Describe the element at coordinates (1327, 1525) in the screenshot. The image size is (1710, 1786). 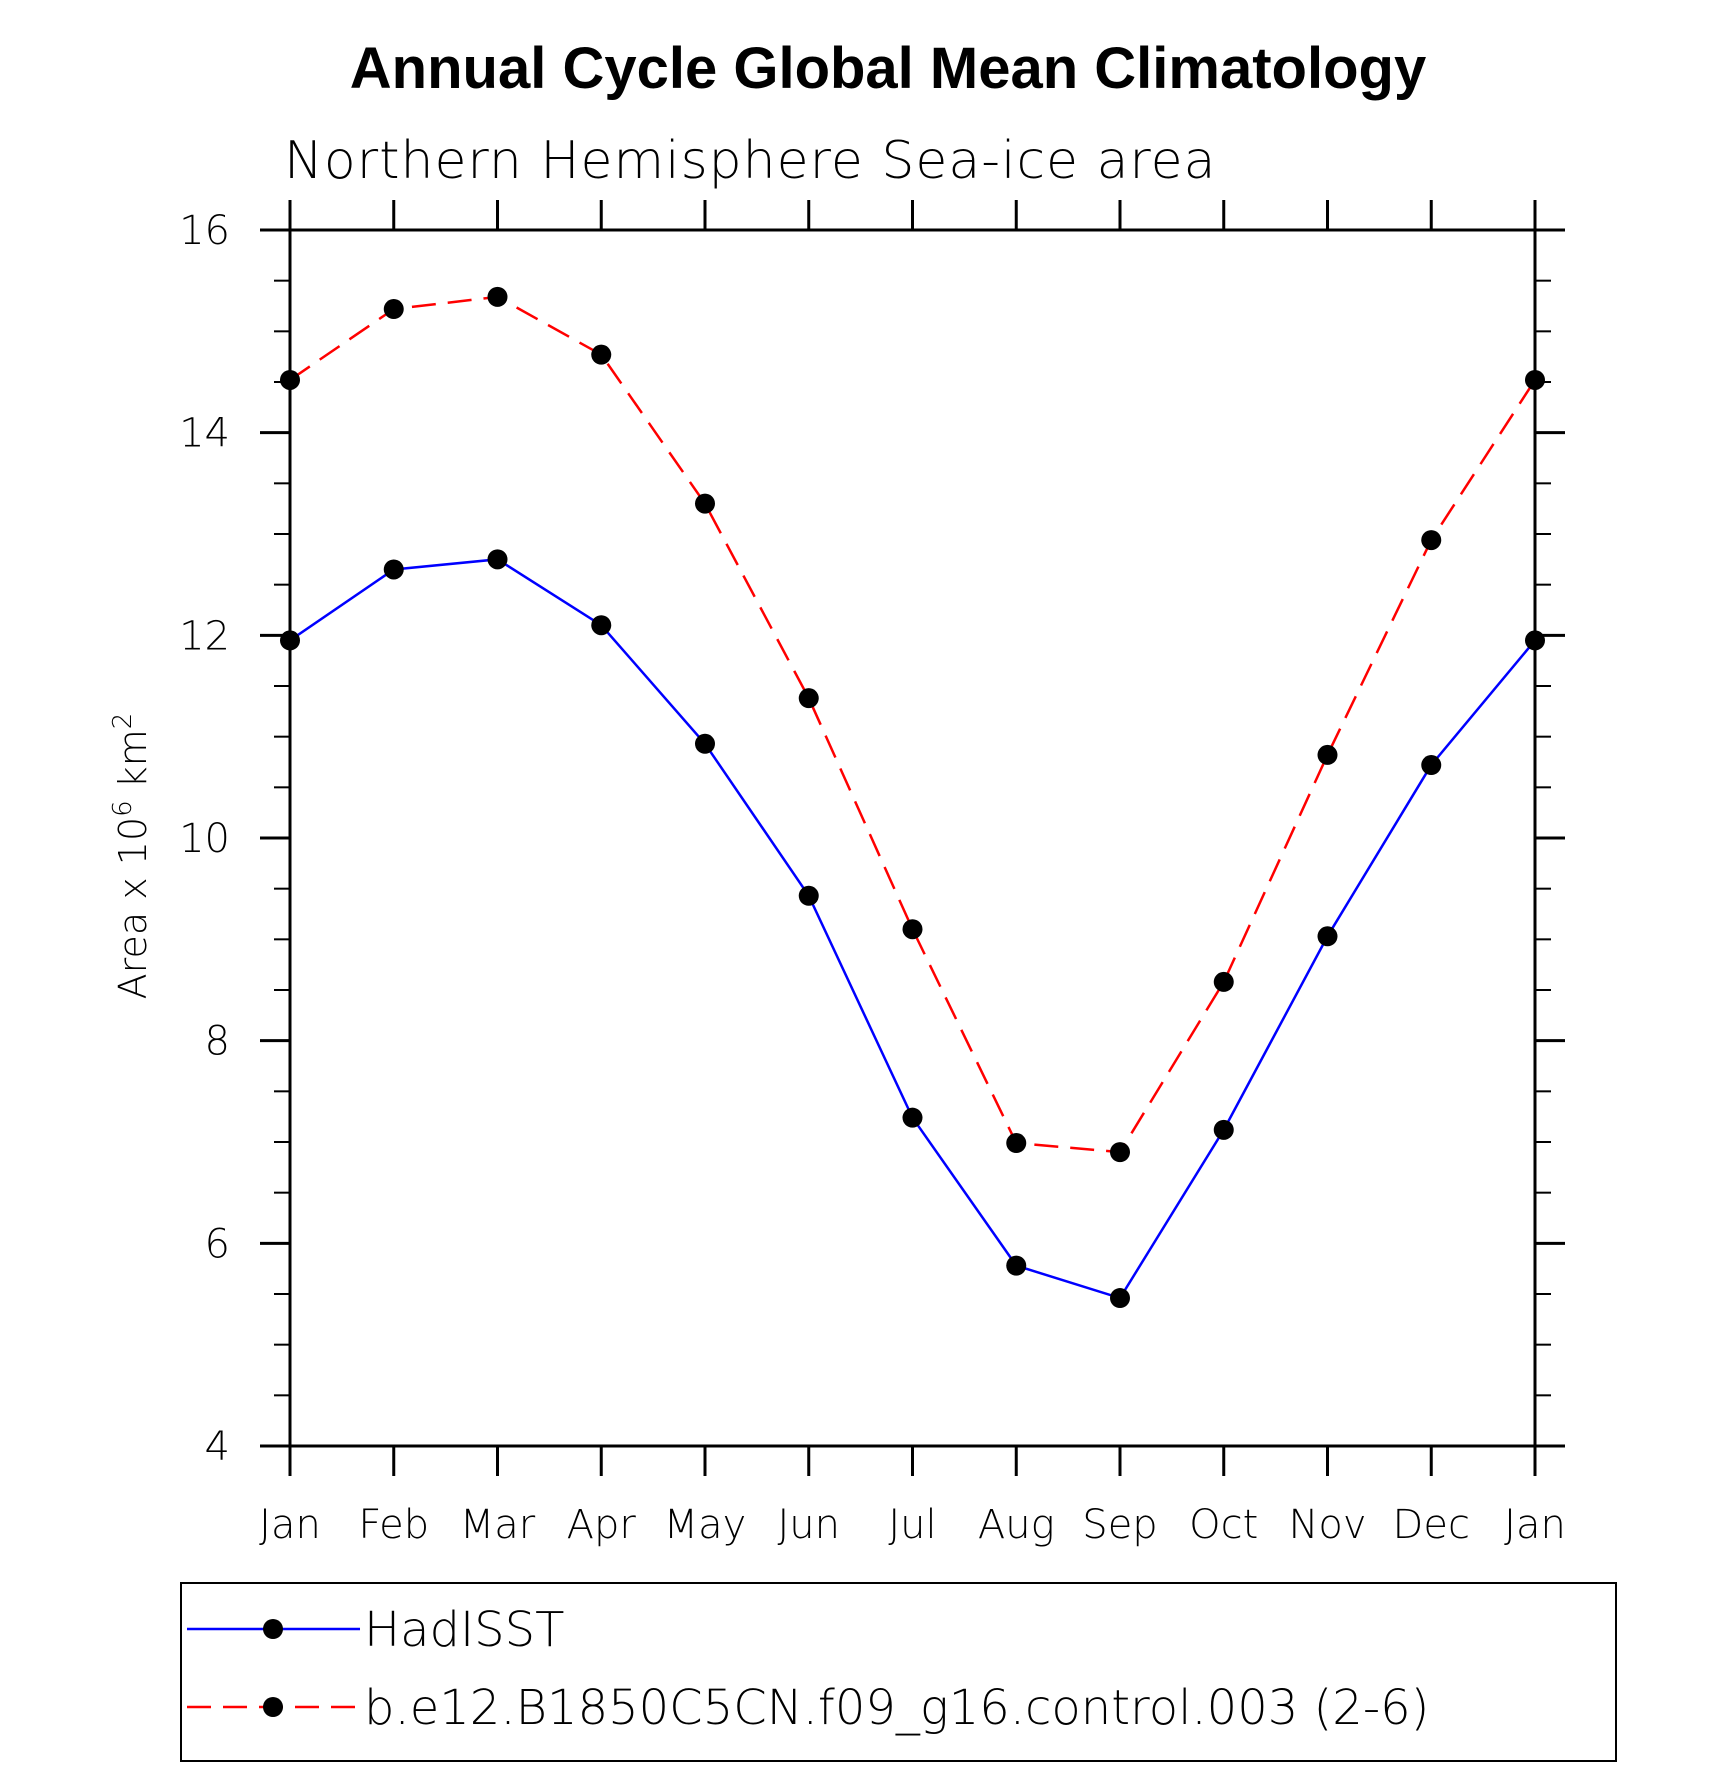
I see `x-tick-label: Nov` at that location.